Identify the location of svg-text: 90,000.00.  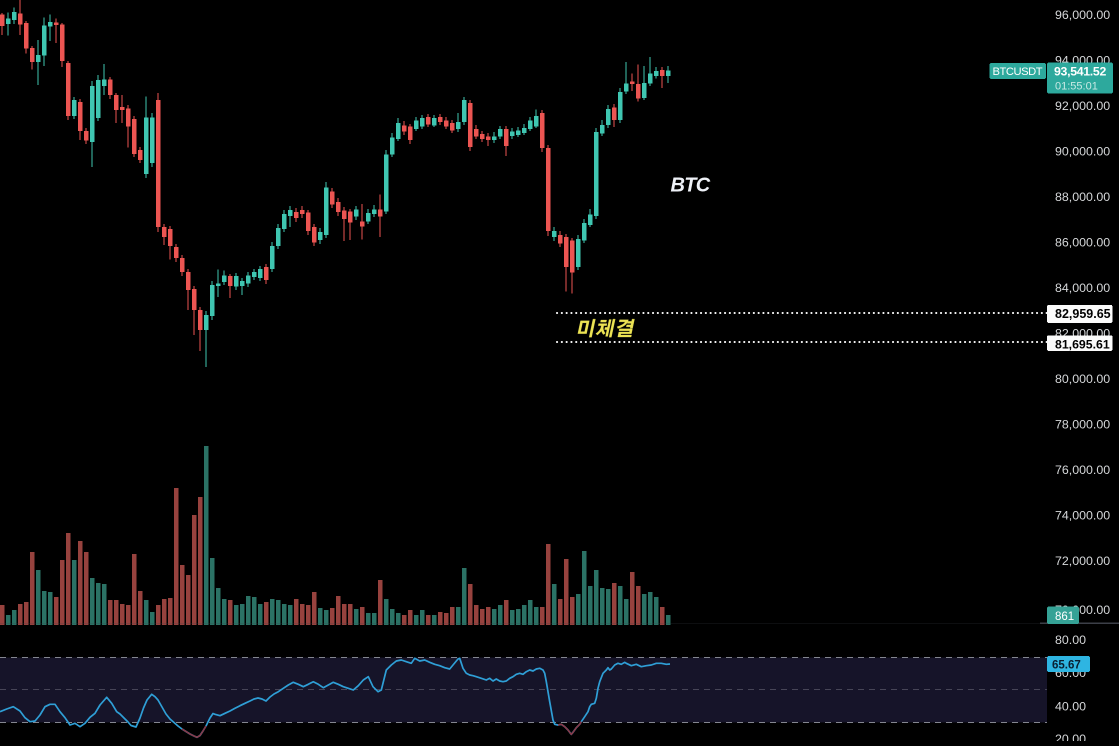
(1082, 152).